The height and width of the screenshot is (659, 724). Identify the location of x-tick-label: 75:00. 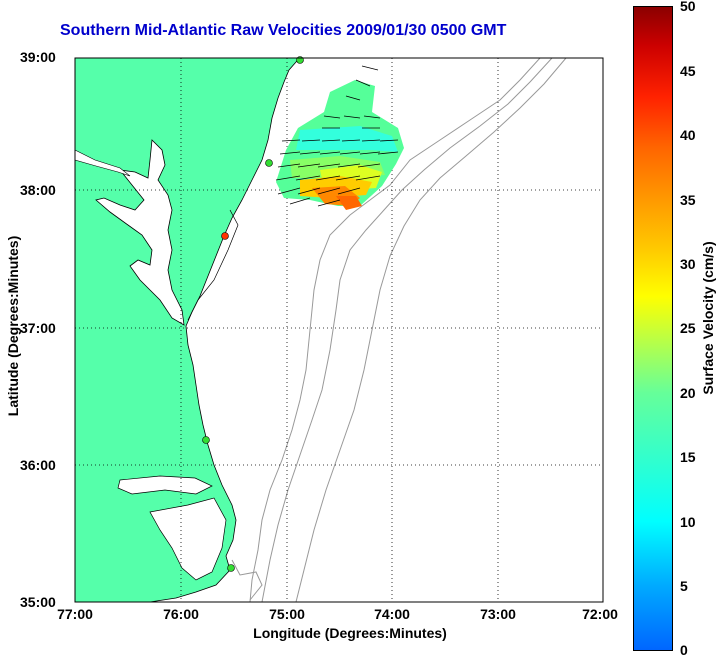
(287, 614).